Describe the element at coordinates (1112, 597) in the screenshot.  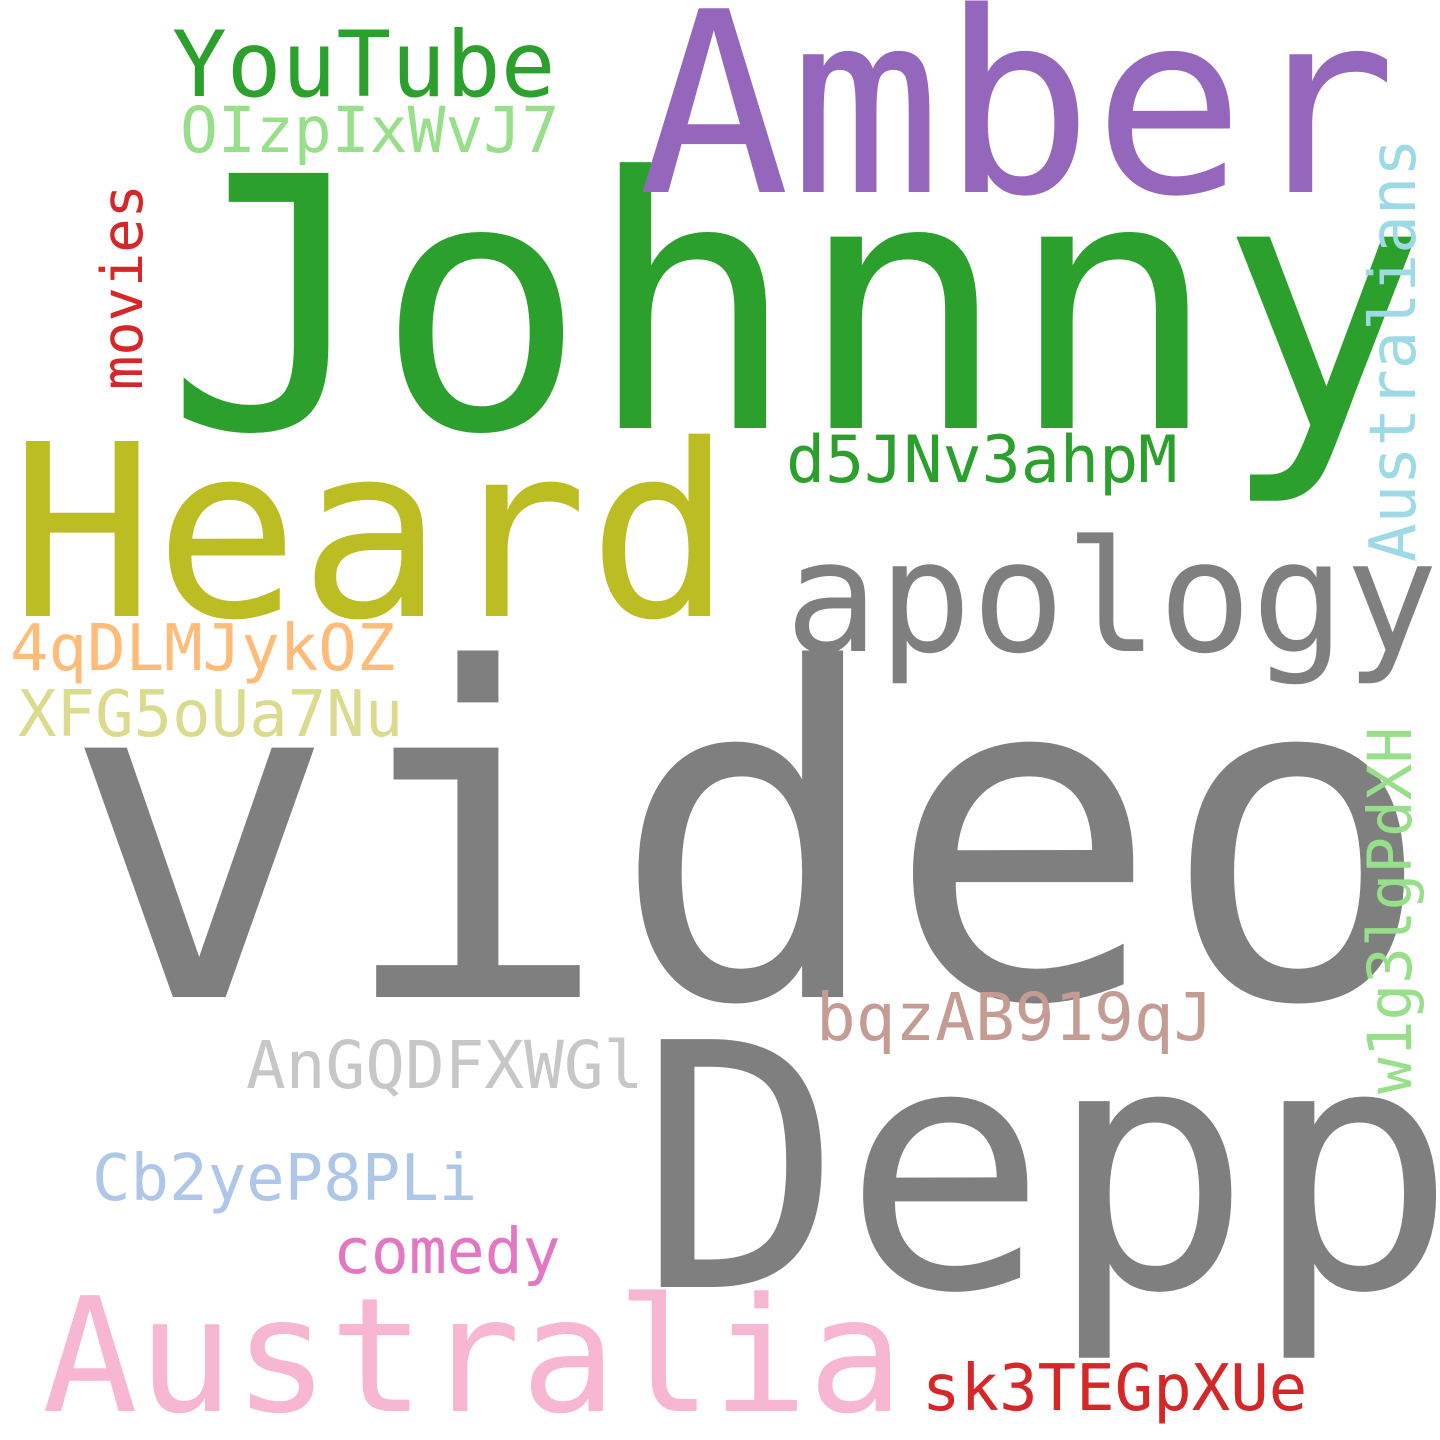
I see `word-apology: apology` at that location.